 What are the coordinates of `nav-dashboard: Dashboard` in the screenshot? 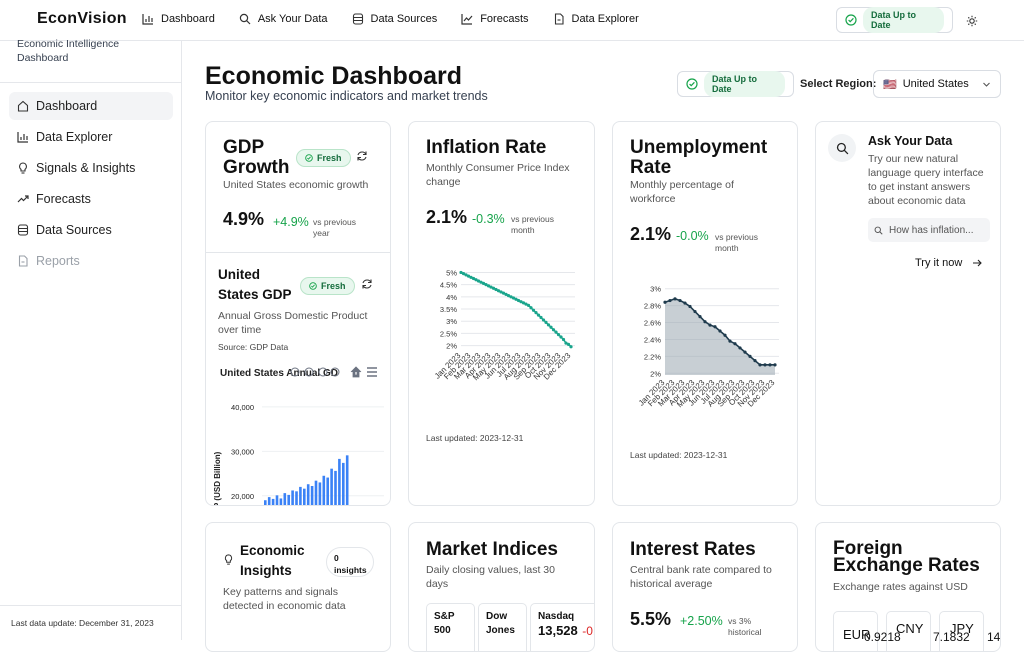 It's located at (178, 19).